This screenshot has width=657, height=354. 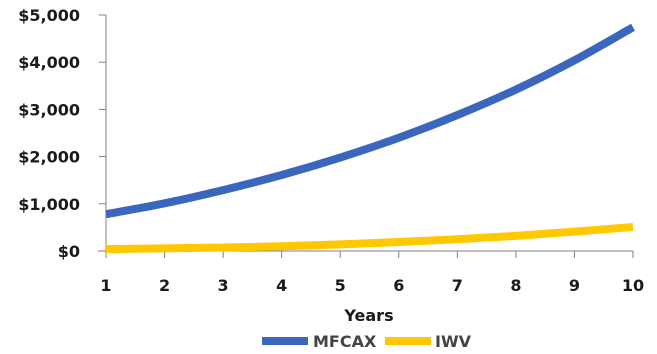 What do you see at coordinates (49, 157) in the screenshot?
I see `y-tick-label: $2,000` at bounding box center [49, 157].